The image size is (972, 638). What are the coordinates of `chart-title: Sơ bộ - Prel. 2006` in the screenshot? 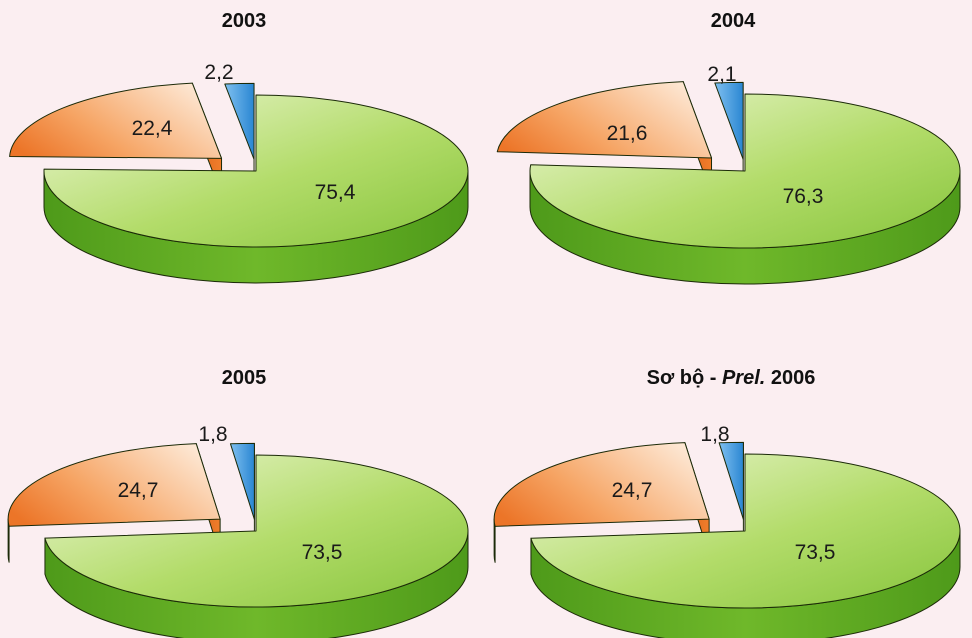 It's located at (731, 378).